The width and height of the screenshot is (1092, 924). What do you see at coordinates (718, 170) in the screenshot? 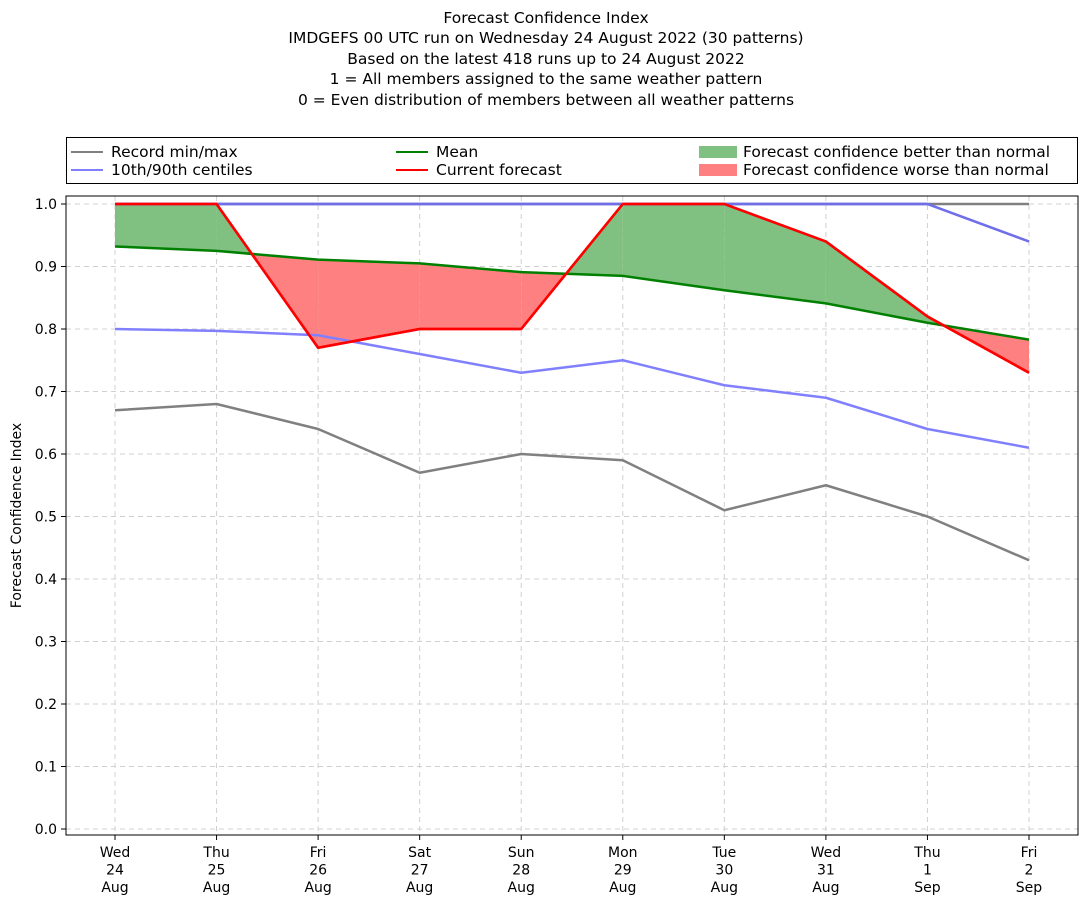
I see `legend-worse-swatch` at bounding box center [718, 170].